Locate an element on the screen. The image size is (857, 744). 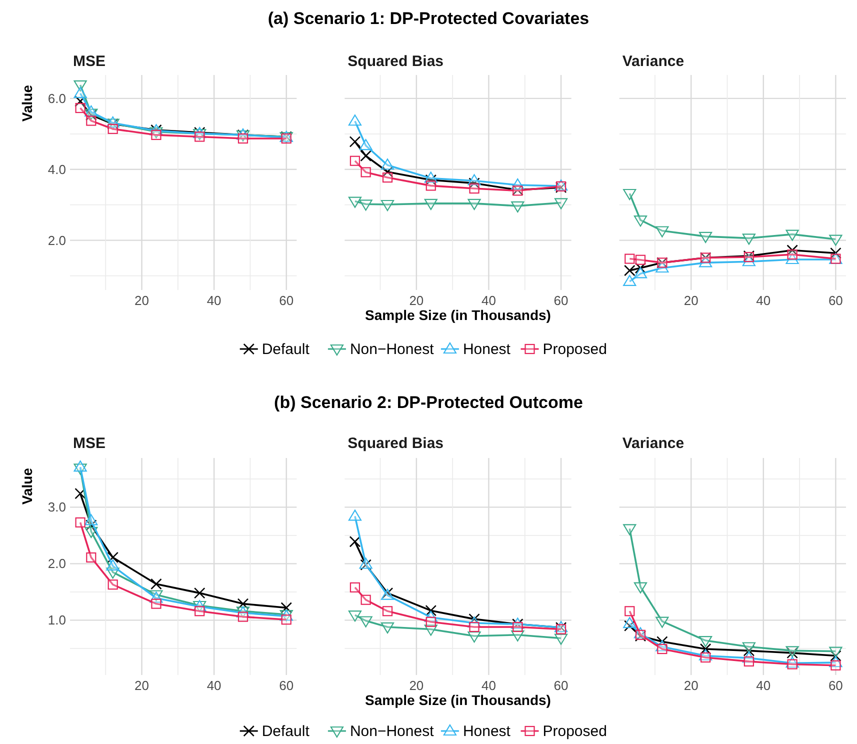
text: (b) Scenario 2: DP-Protected Outcome is located at coordinates (428, 402).